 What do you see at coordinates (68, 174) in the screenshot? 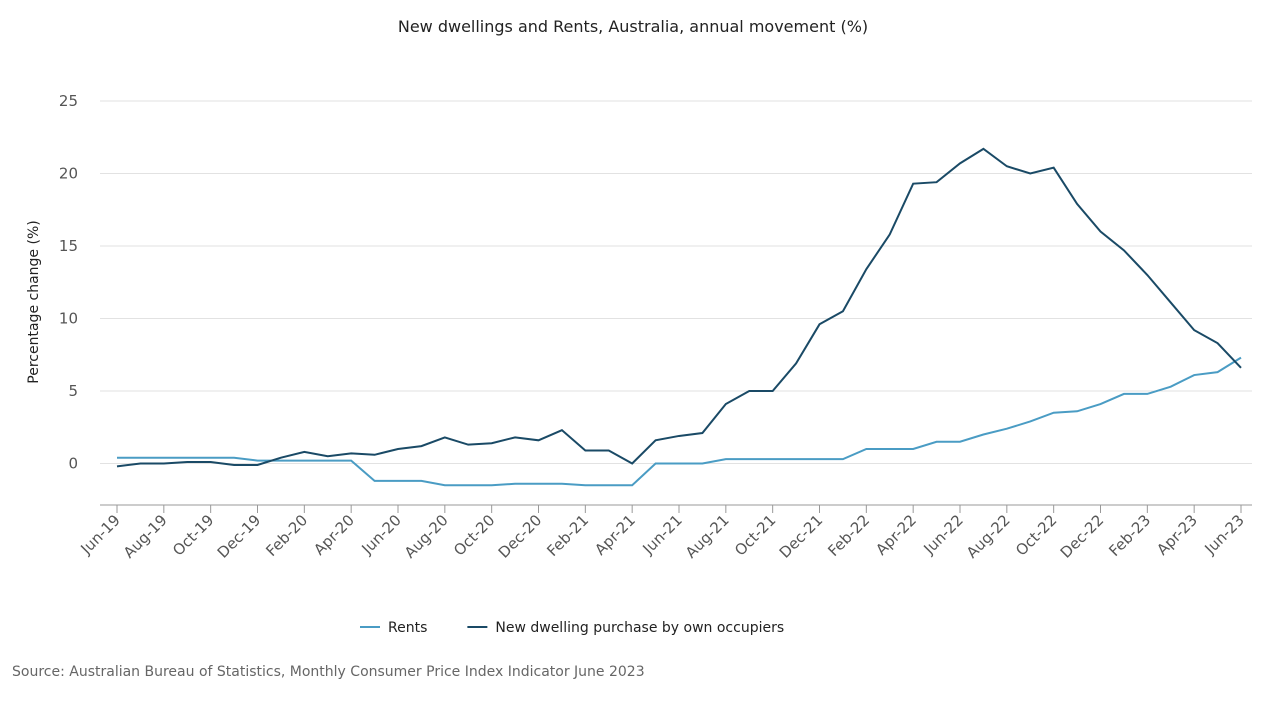
I see `y-tick-label: 20` at bounding box center [68, 174].